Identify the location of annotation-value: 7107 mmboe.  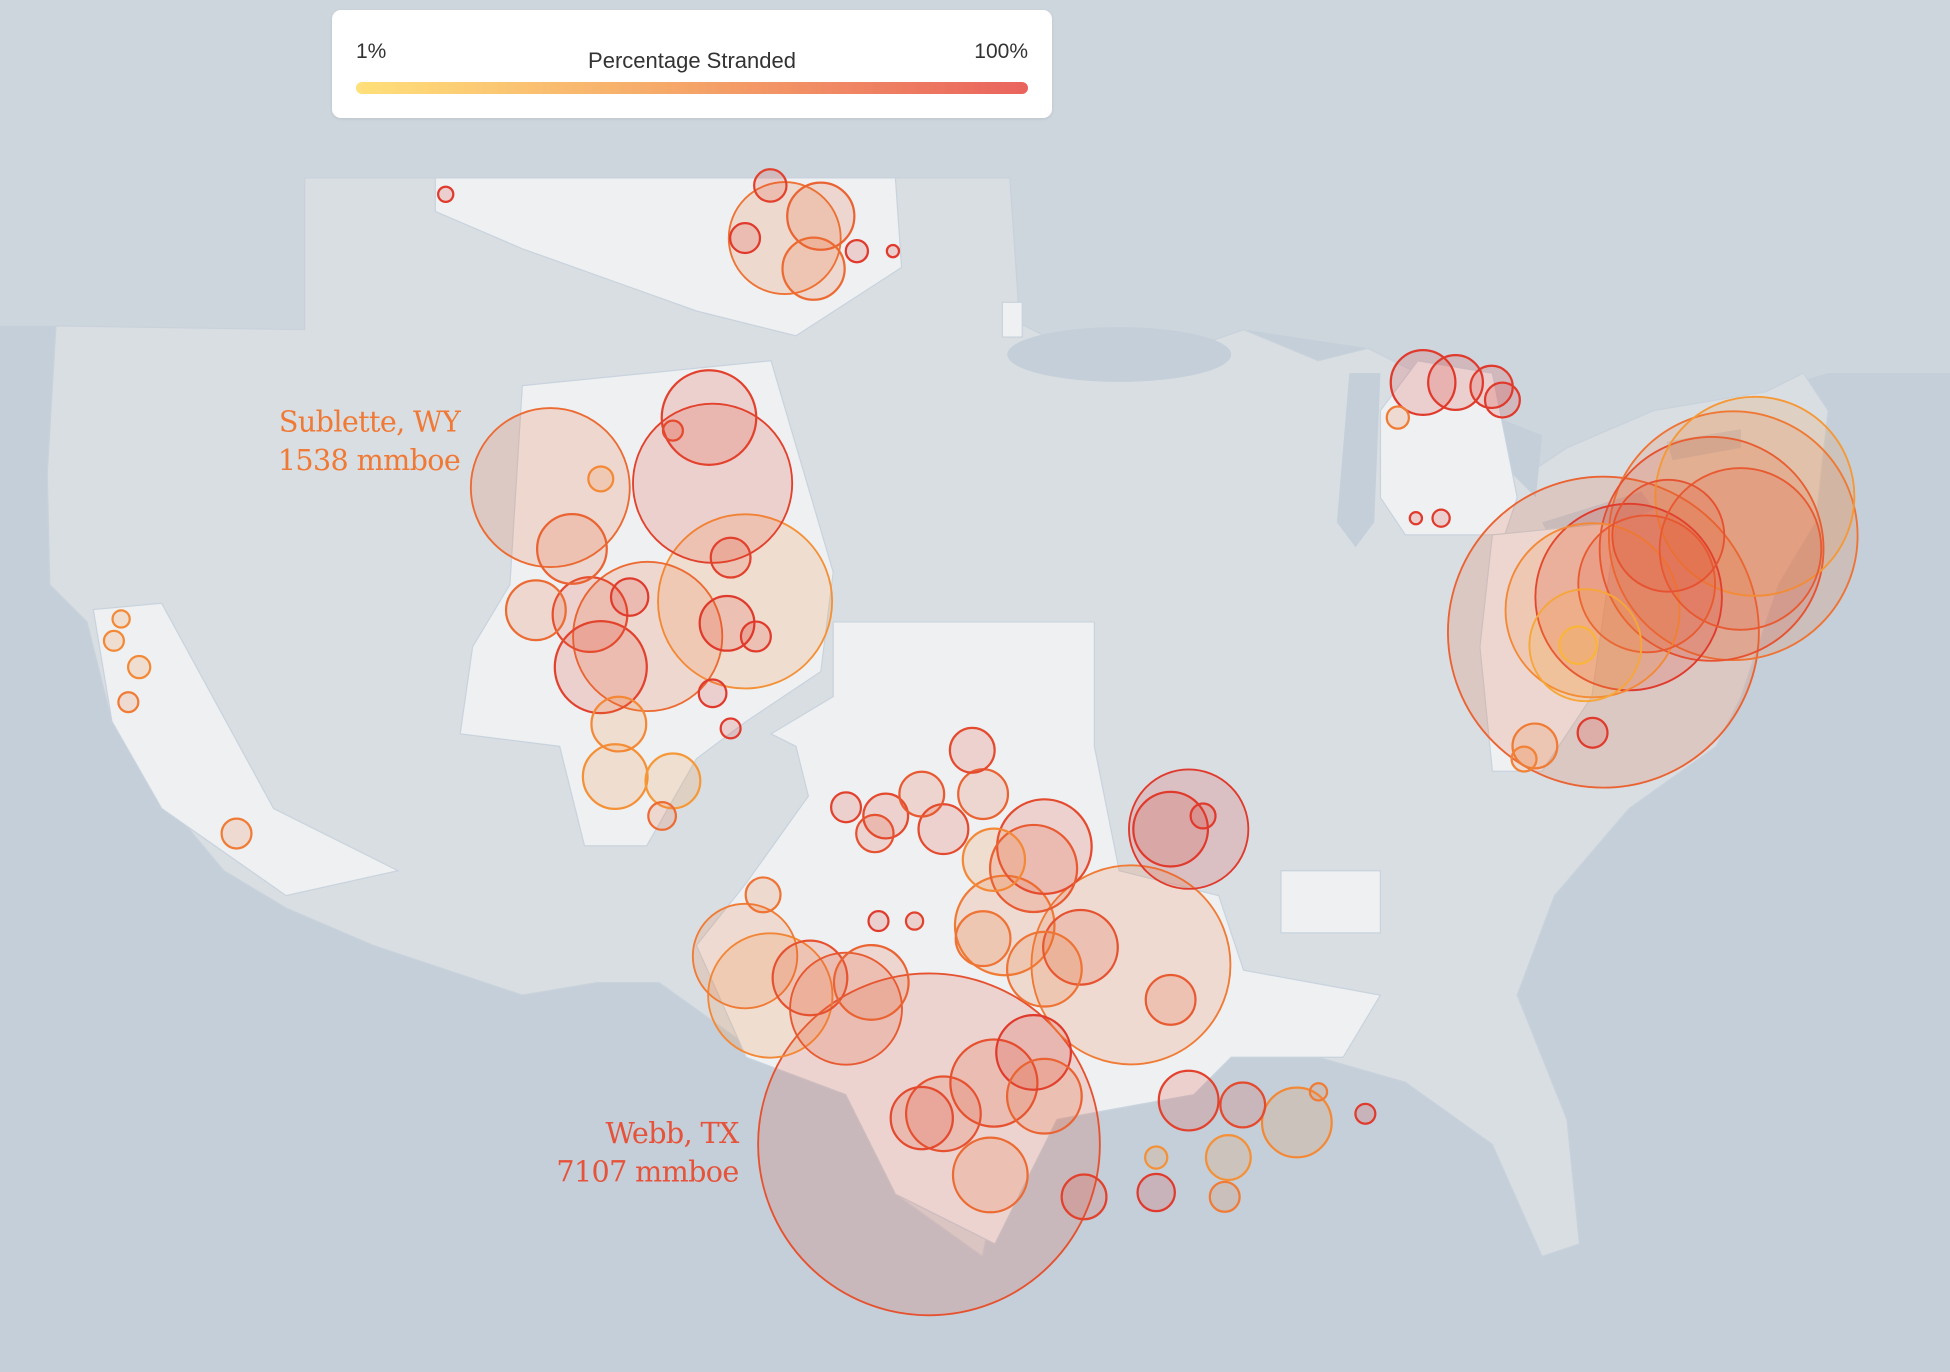
(647, 1172).